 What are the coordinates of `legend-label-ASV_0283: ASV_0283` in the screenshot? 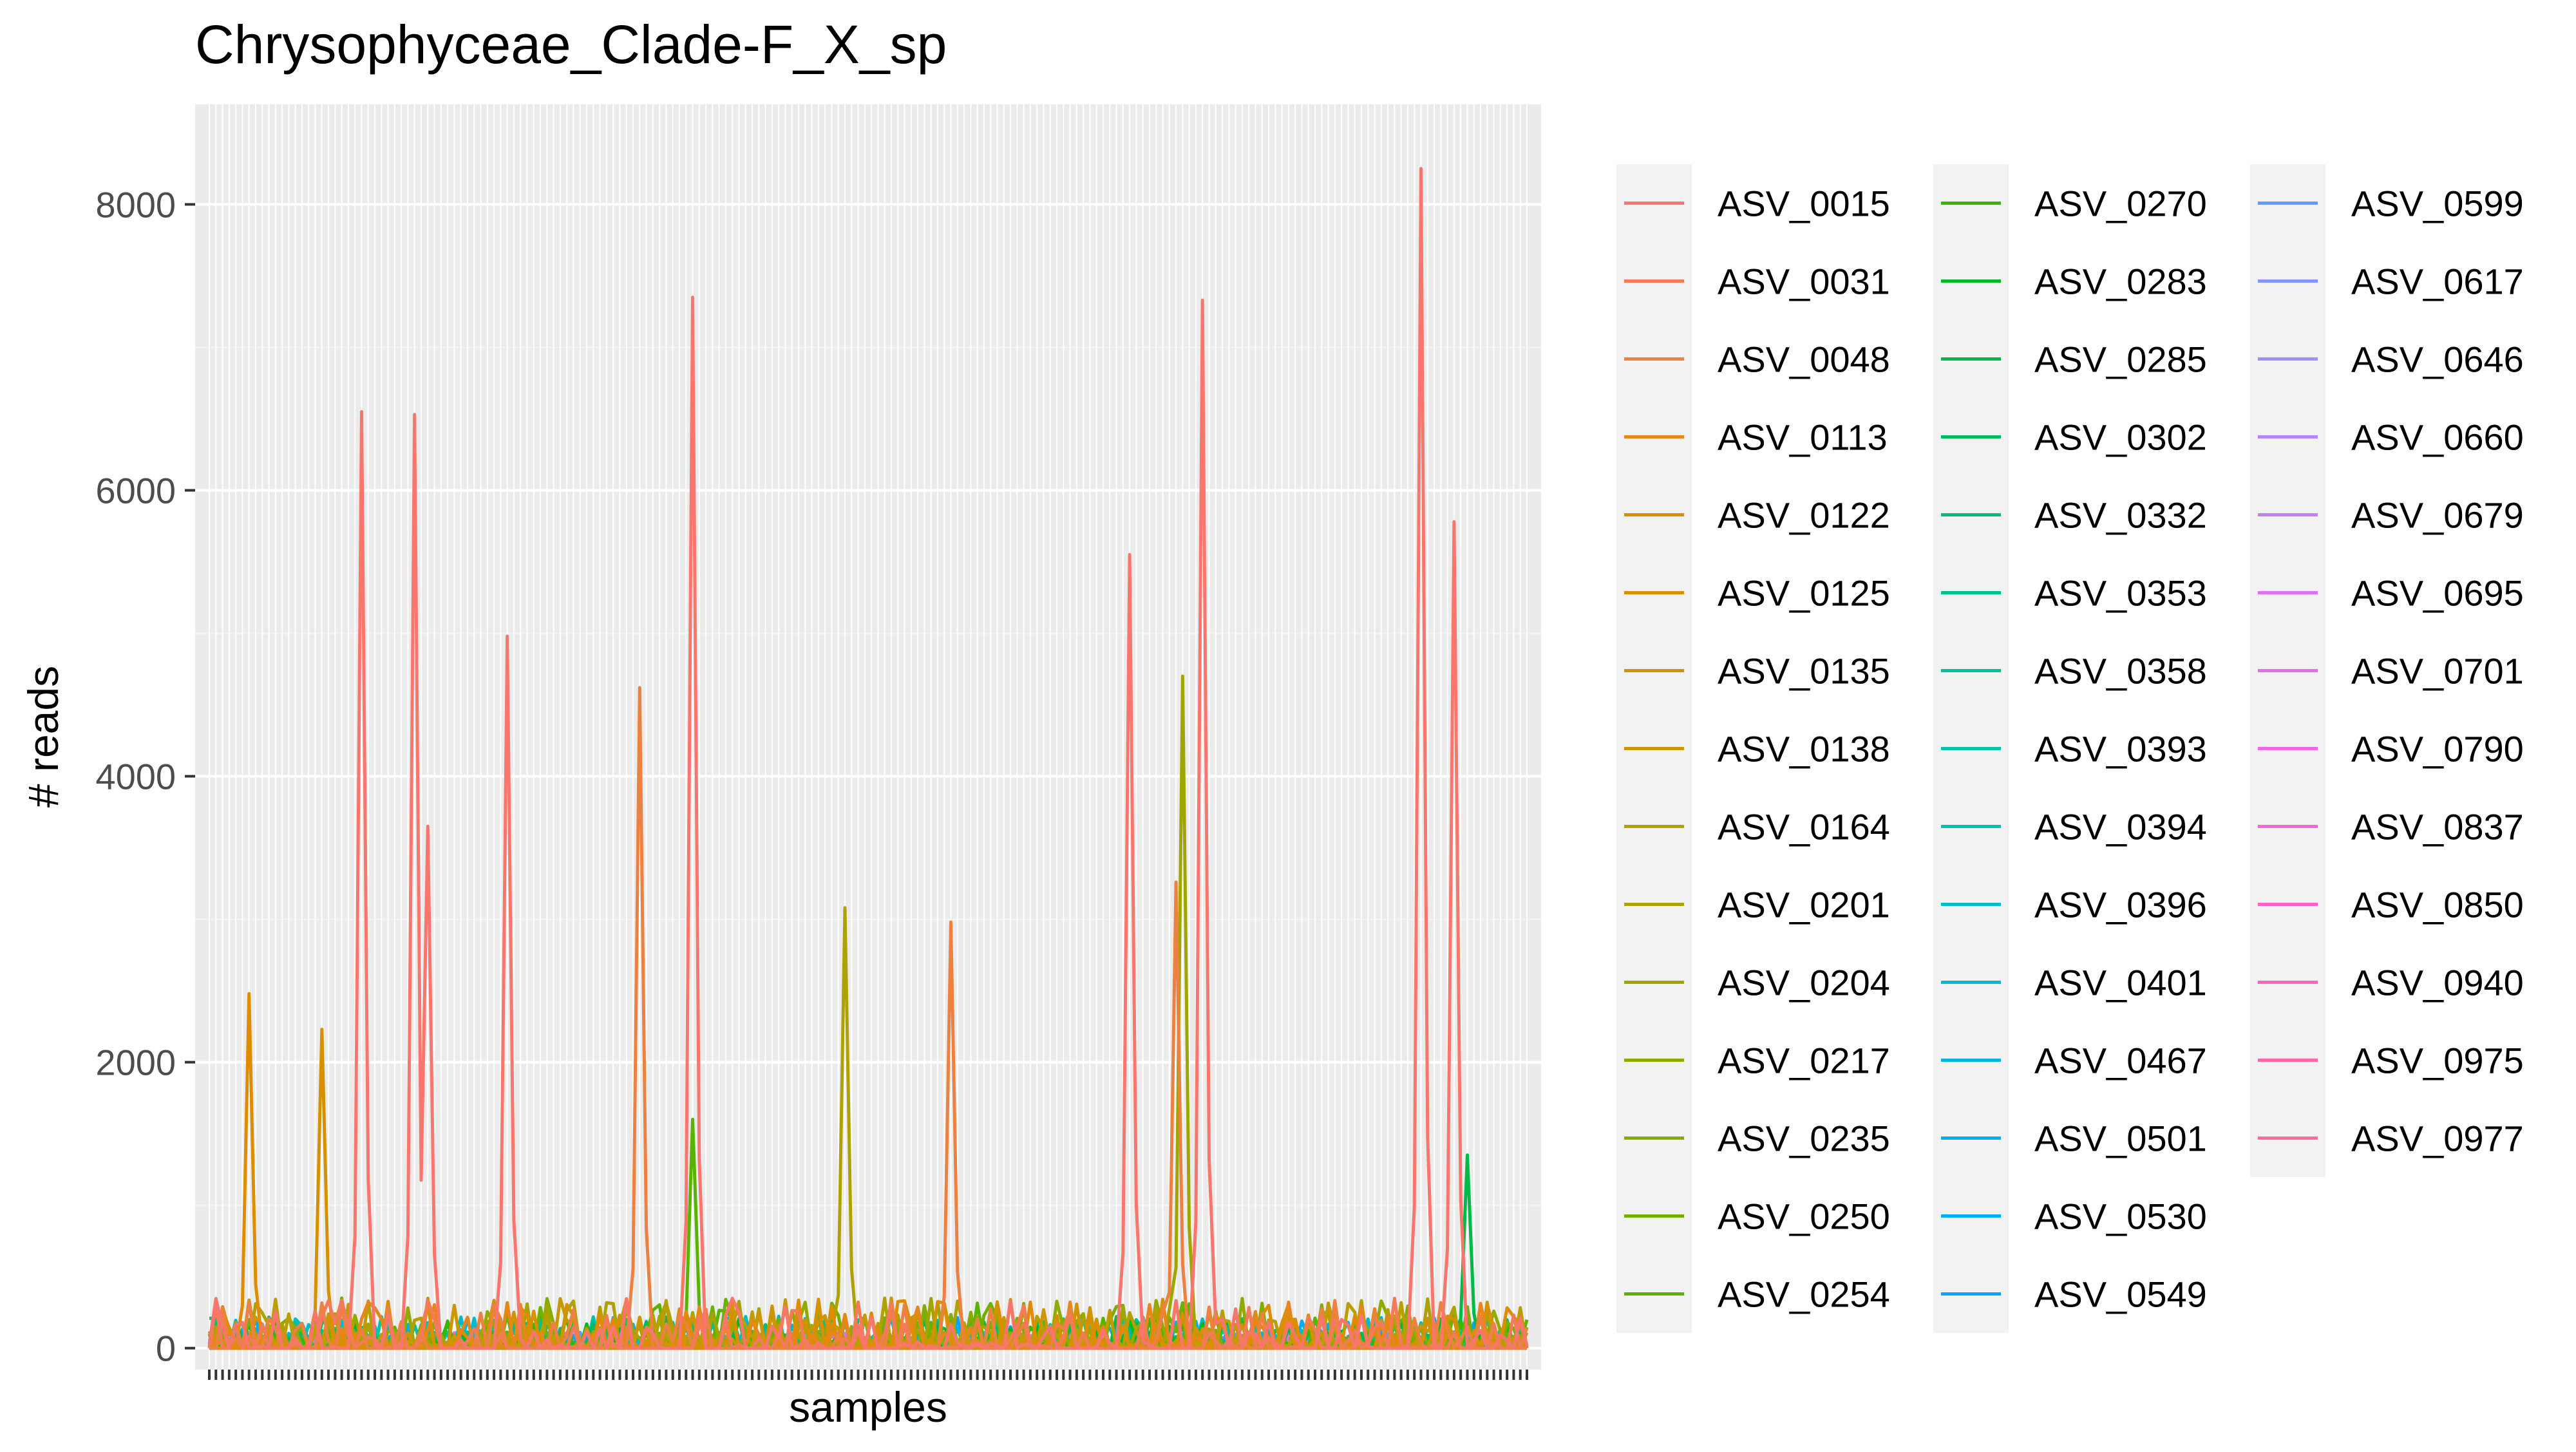 It's located at (2120, 281).